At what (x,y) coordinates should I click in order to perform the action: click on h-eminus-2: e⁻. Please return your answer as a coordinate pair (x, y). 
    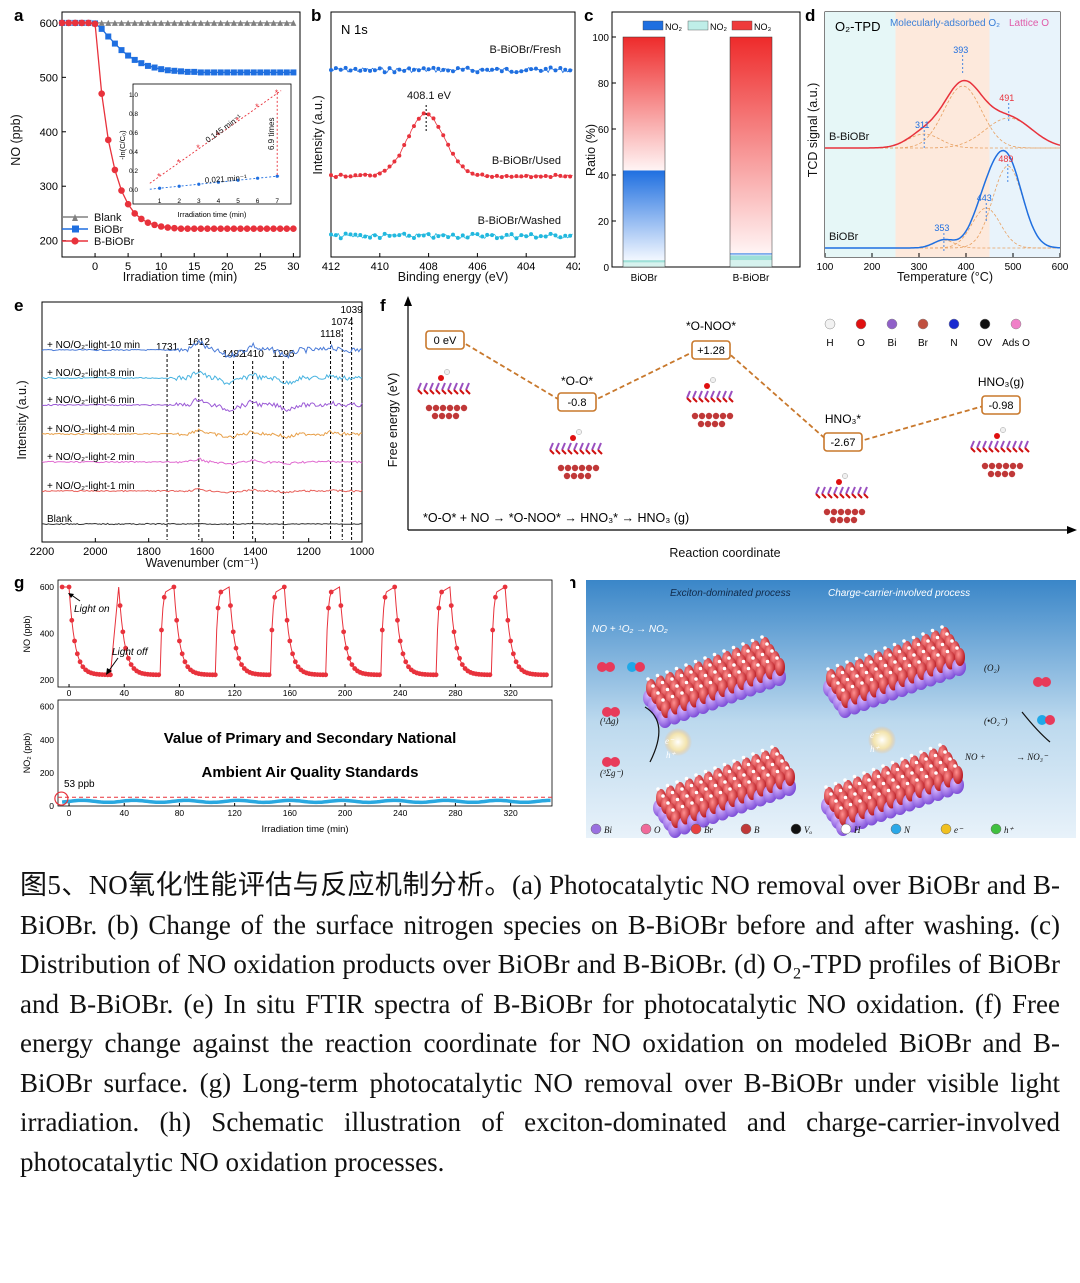
    Looking at the image, I should click on (875, 735).